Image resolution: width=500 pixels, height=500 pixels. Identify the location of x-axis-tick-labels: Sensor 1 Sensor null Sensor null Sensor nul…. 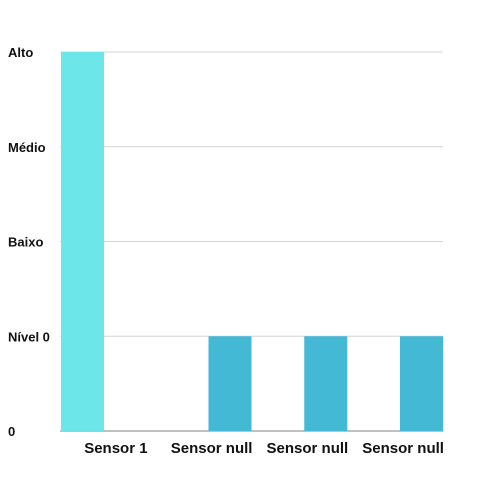
(264, 448).